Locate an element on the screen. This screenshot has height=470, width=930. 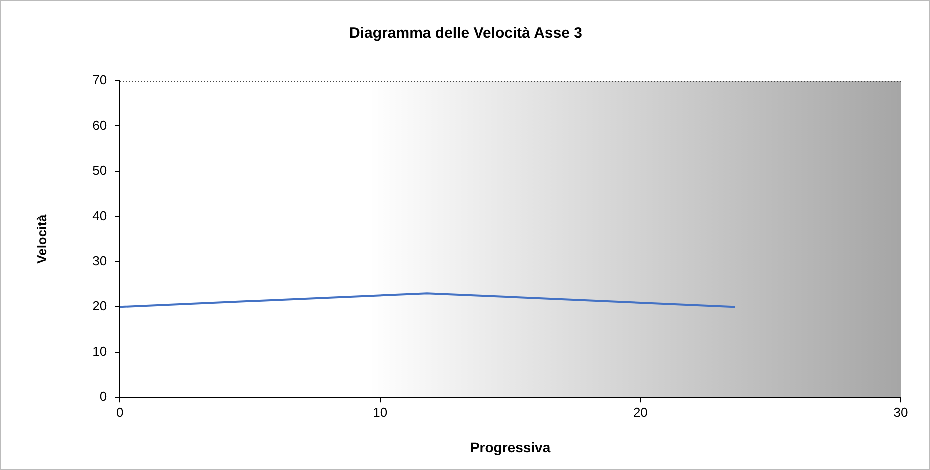
y-tick-label: 0 is located at coordinates (104, 396).